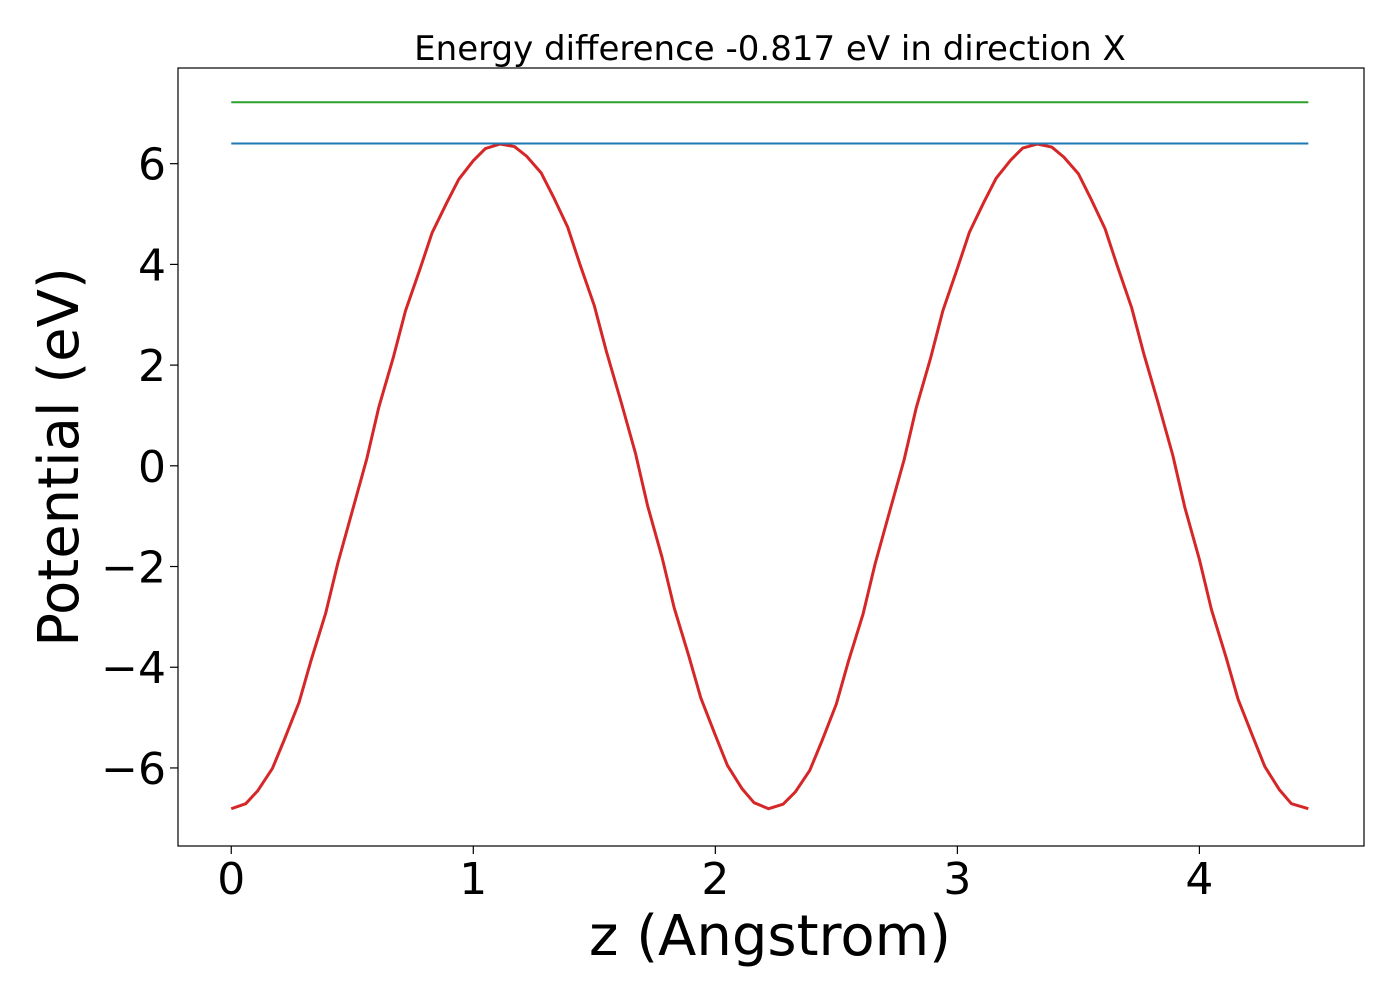  I want to click on y-tick-label: 0, so click(152, 467).